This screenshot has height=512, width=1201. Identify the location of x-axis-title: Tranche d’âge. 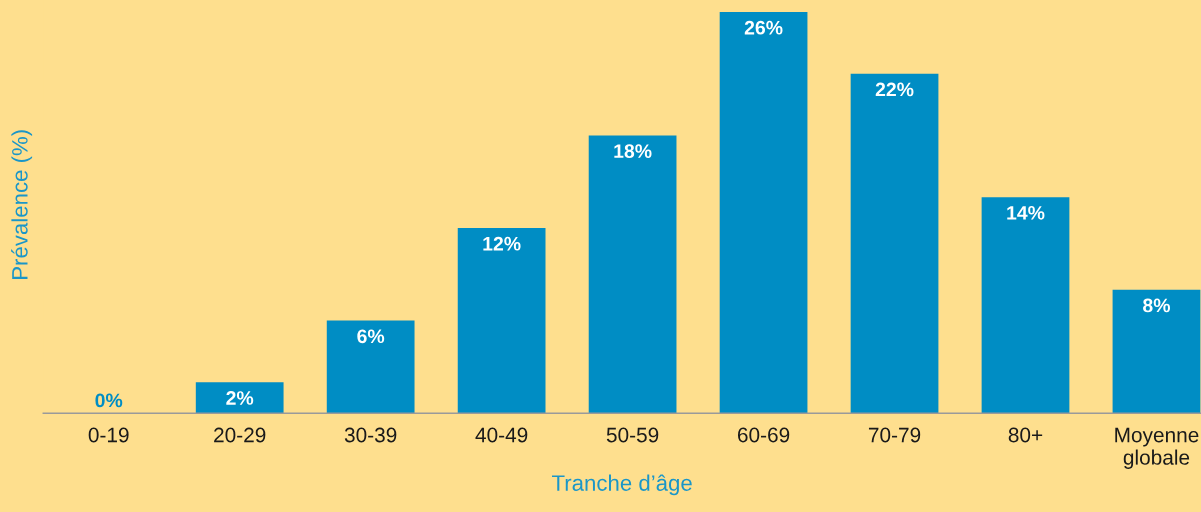
(622, 485).